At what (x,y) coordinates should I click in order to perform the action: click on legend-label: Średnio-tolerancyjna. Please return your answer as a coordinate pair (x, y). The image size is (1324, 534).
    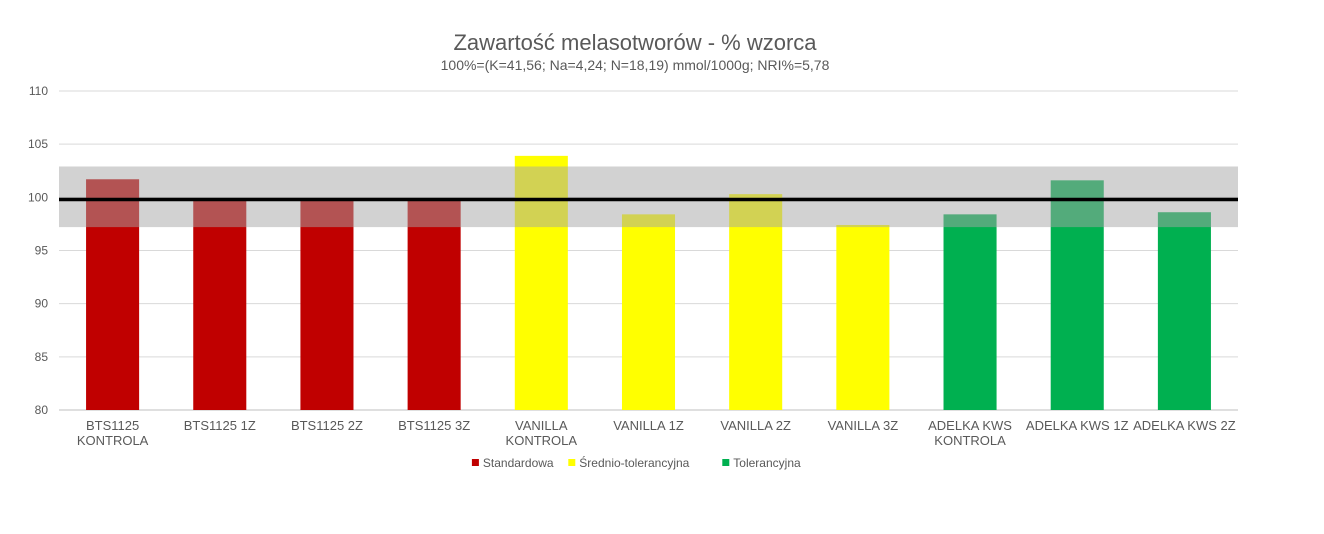
    Looking at the image, I should click on (634, 462).